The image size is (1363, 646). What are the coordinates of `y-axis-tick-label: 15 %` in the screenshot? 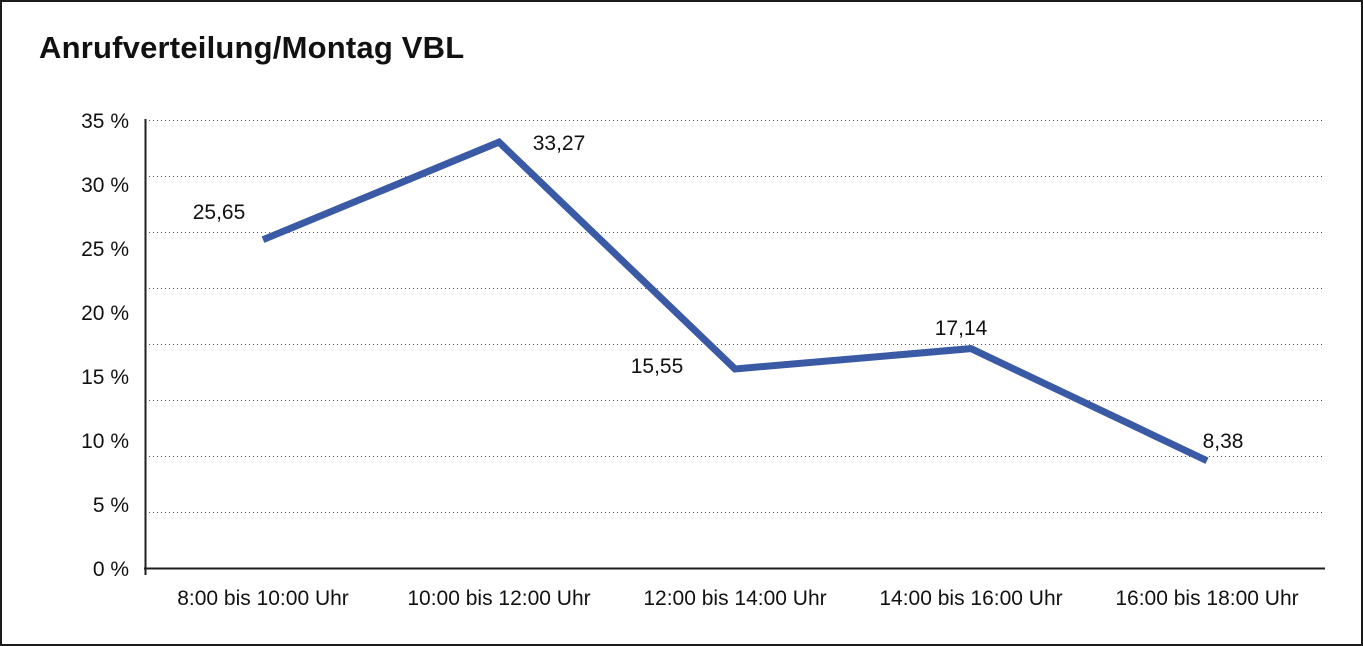 It's located at (105, 377).